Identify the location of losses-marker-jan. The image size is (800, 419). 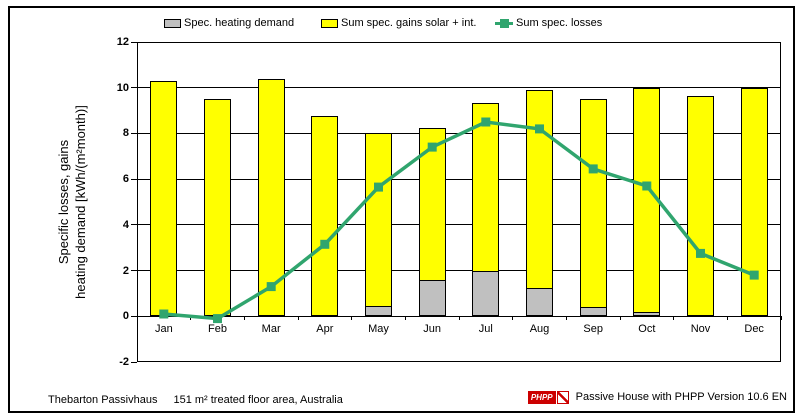
(164, 314).